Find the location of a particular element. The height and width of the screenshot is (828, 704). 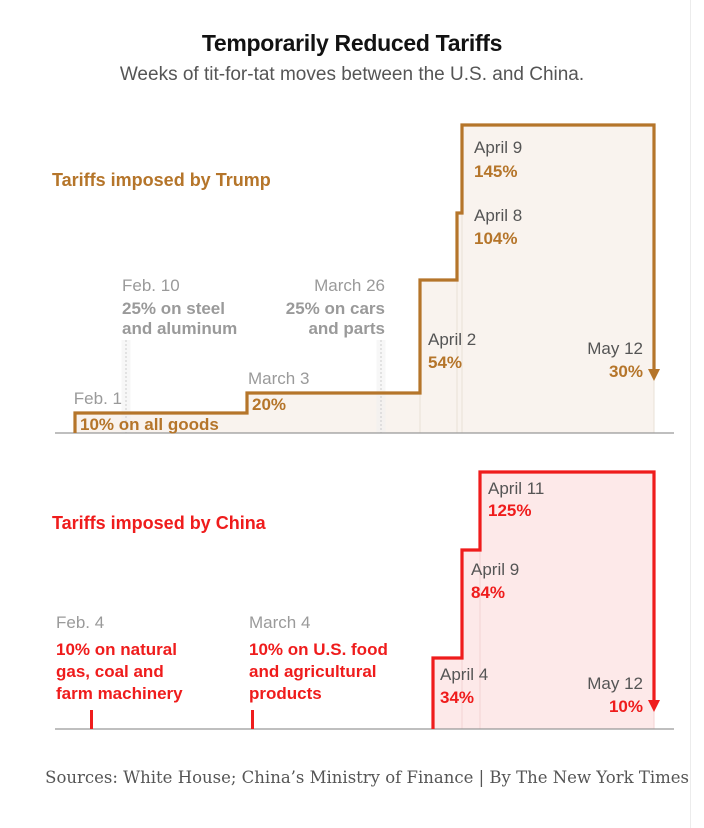

china-mar4-date: March 4 is located at coordinates (279, 622).